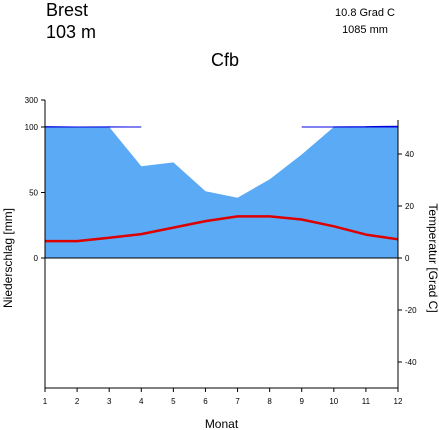 The width and height of the screenshot is (439, 430). I want to click on station-elevation: 103 m, so click(71, 32).